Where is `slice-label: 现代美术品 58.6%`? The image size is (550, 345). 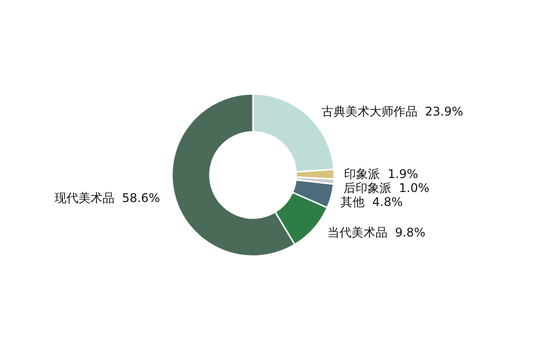 slice-label: 现代美术品 58.6% is located at coordinates (107, 198).